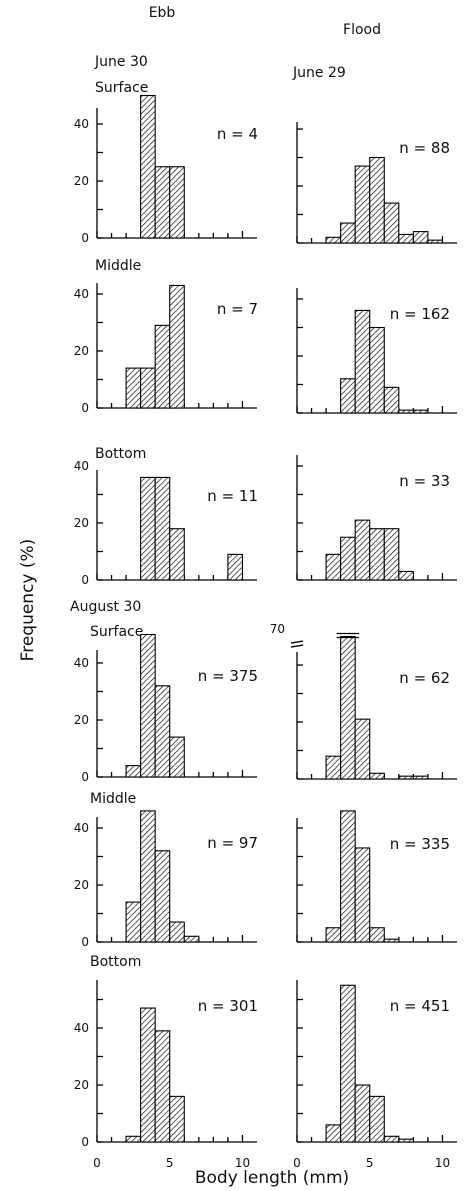  What do you see at coordinates (376, 518) in the screenshot?
I see `panel-flood-june-29-bottom: n = 33` at bounding box center [376, 518].